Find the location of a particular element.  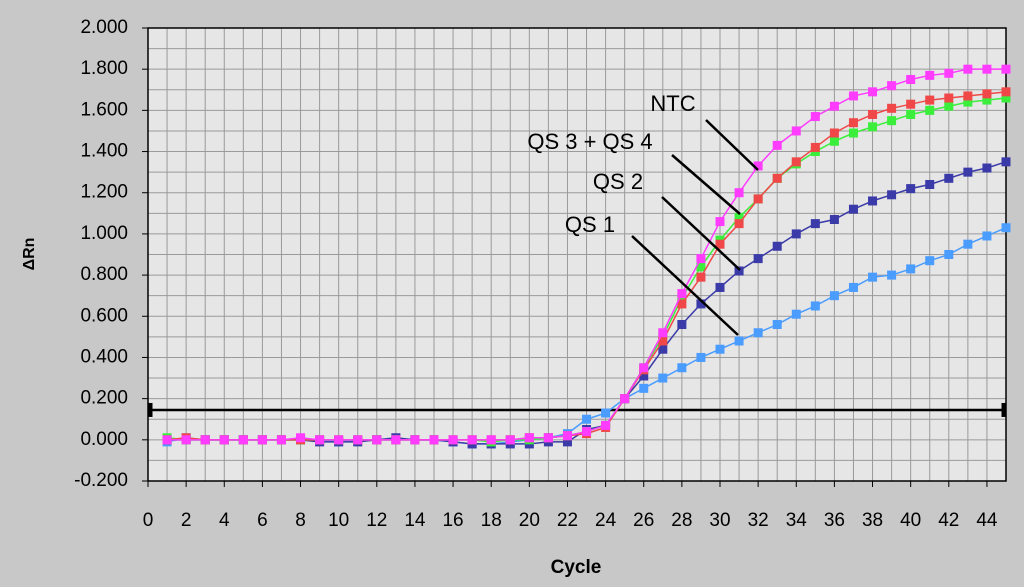

x-tick-label: 22 is located at coordinates (567, 520).